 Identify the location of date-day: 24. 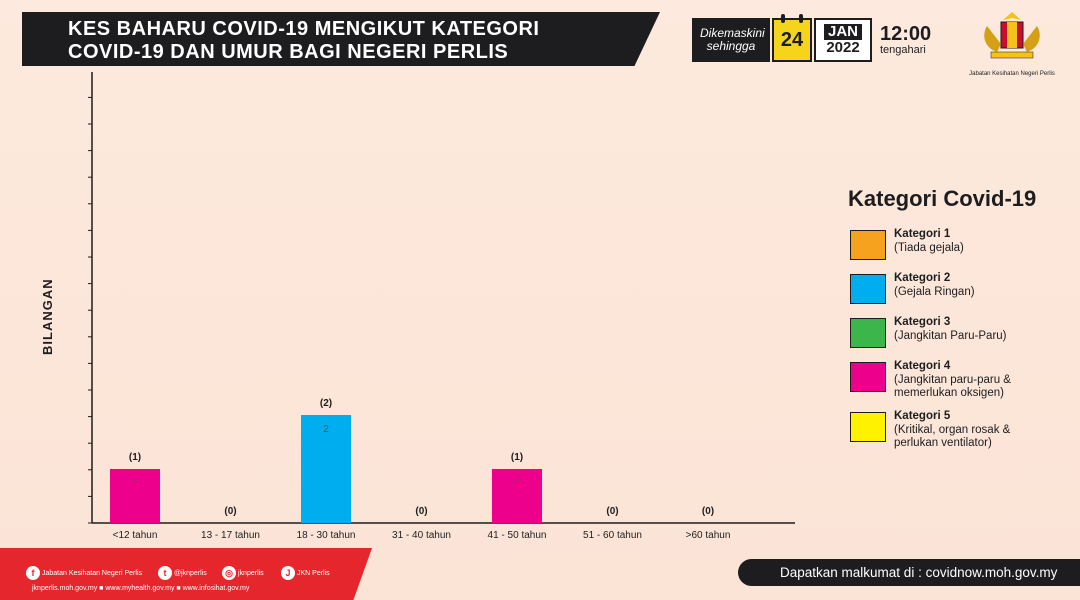
(792, 39).